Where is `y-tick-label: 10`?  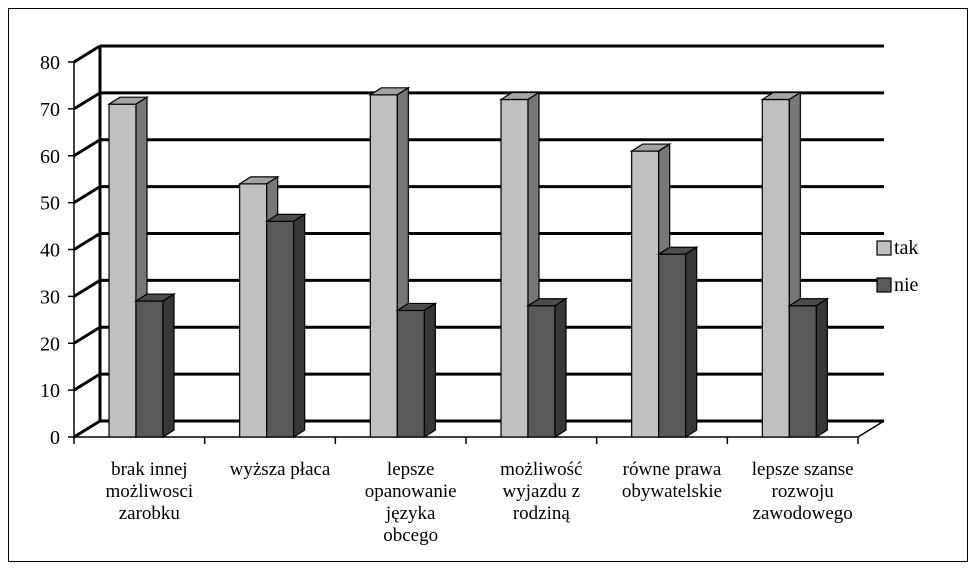 y-tick-label: 10 is located at coordinates (50, 391).